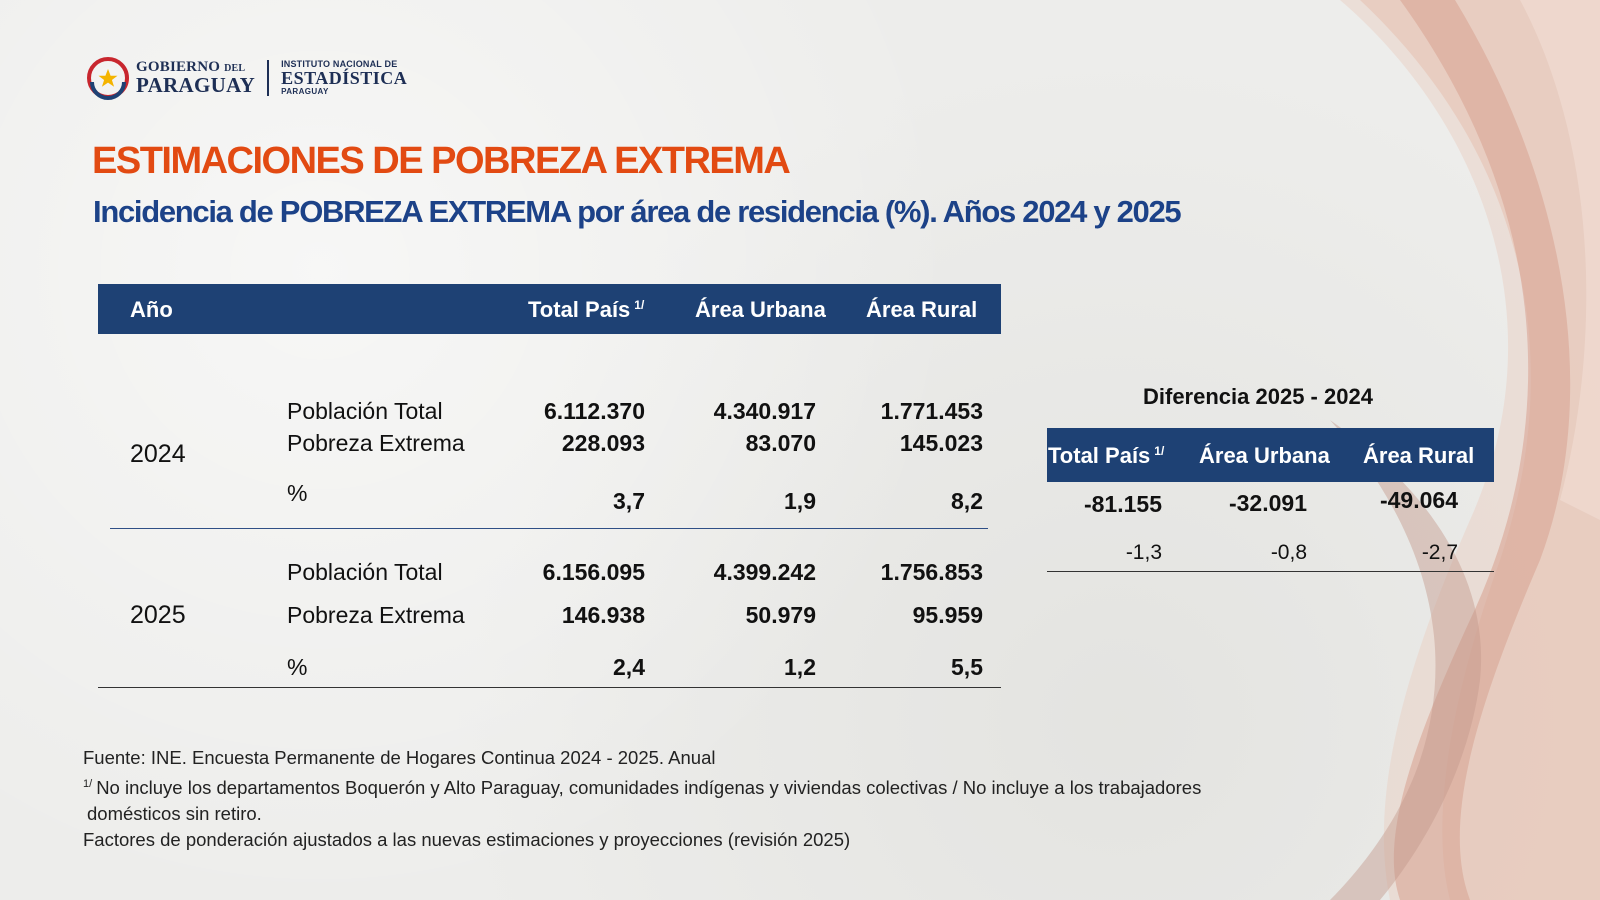  I want to click on row-2024-population-label: Población Total, so click(365, 411).